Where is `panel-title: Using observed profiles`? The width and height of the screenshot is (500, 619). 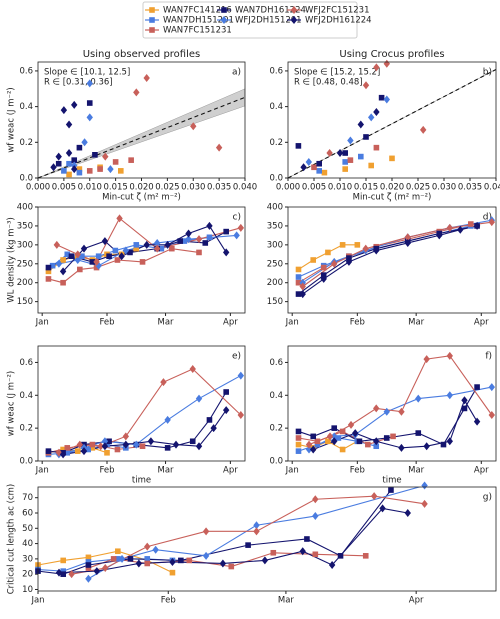 panel-title: Using observed profiles is located at coordinates (142, 54).